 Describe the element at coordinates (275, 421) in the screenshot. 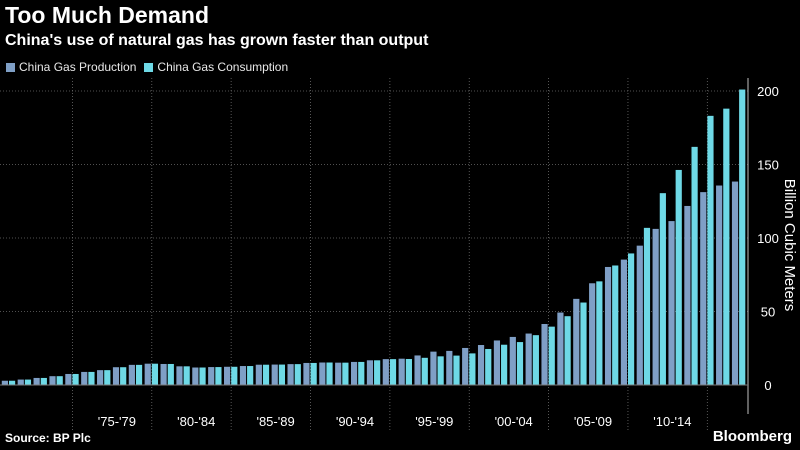

I see `x-tick-label: '85-'89` at that location.